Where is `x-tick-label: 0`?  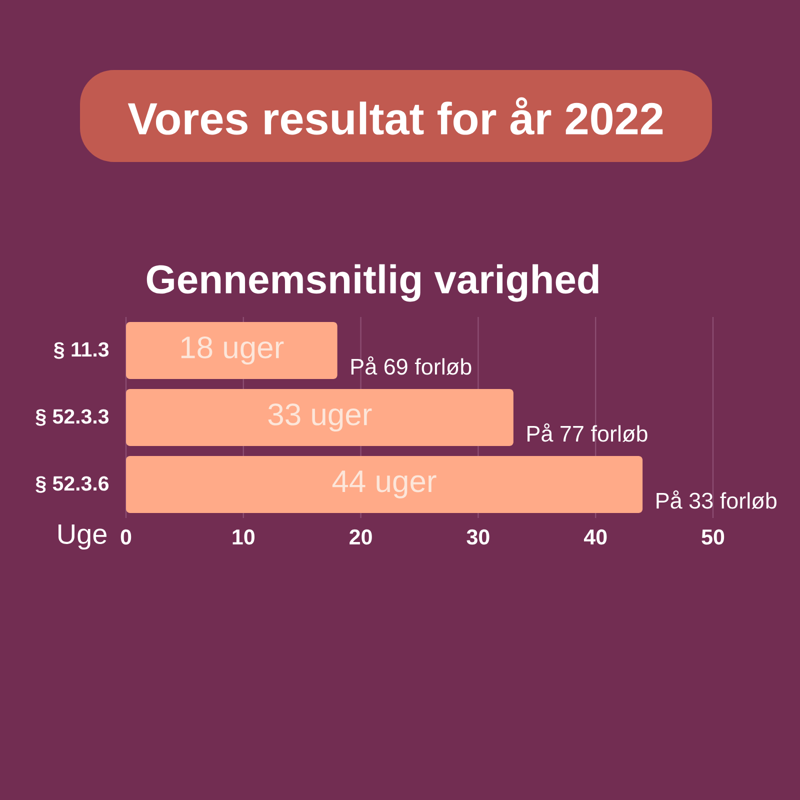 x-tick-label: 0 is located at coordinates (126, 537).